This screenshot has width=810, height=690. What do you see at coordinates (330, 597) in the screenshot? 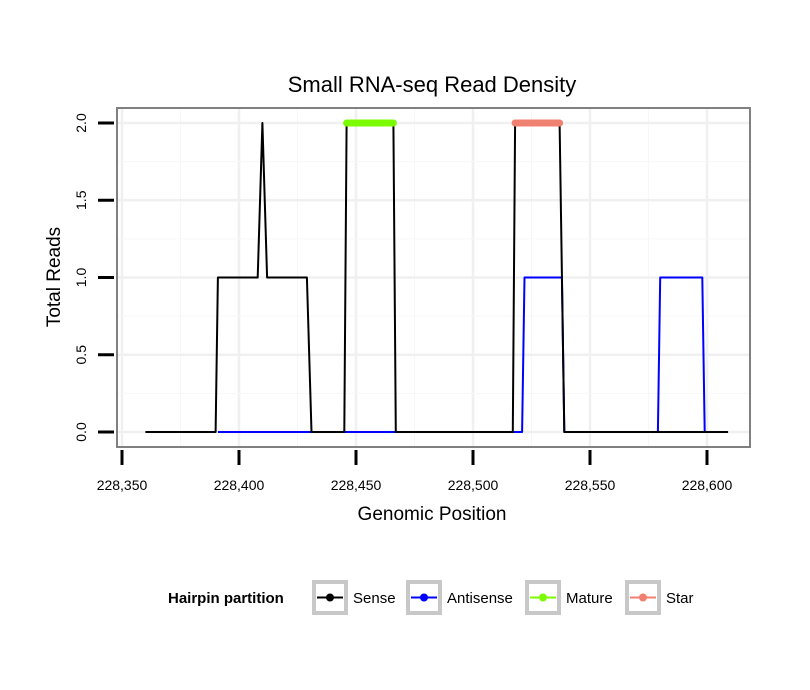
I see `legend-key-dot-sense` at bounding box center [330, 597].